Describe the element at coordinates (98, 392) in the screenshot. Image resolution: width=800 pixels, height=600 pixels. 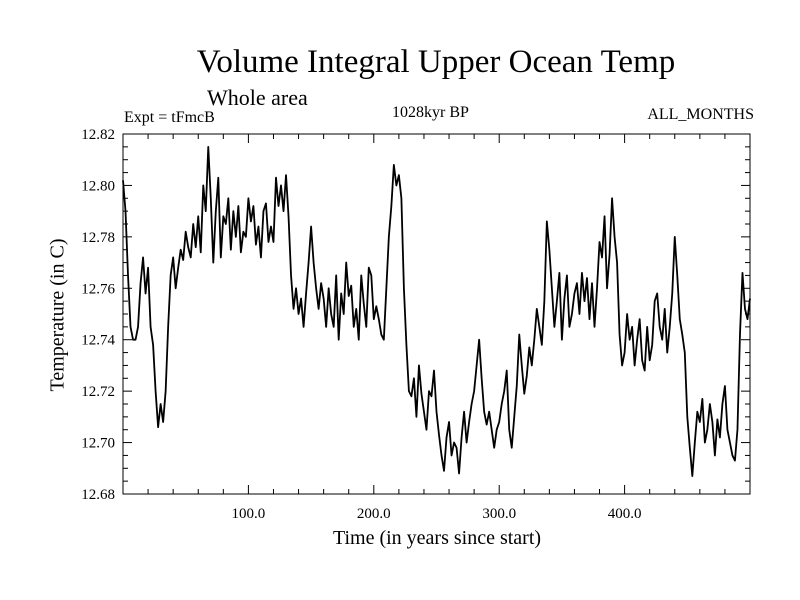
I see `y-tick-label: 12.72` at that location.